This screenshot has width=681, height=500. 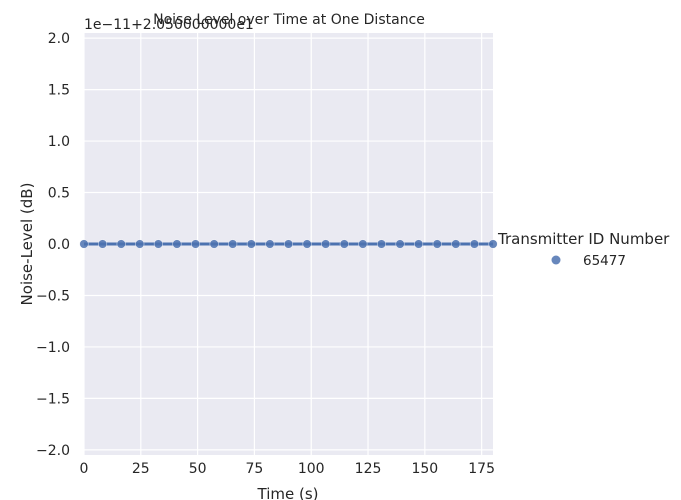 What do you see at coordinates (169, 25) in the screenshot?
I see `y-offset-text: 1e−11+2.050000000e1` at bounding box center [169, 25].